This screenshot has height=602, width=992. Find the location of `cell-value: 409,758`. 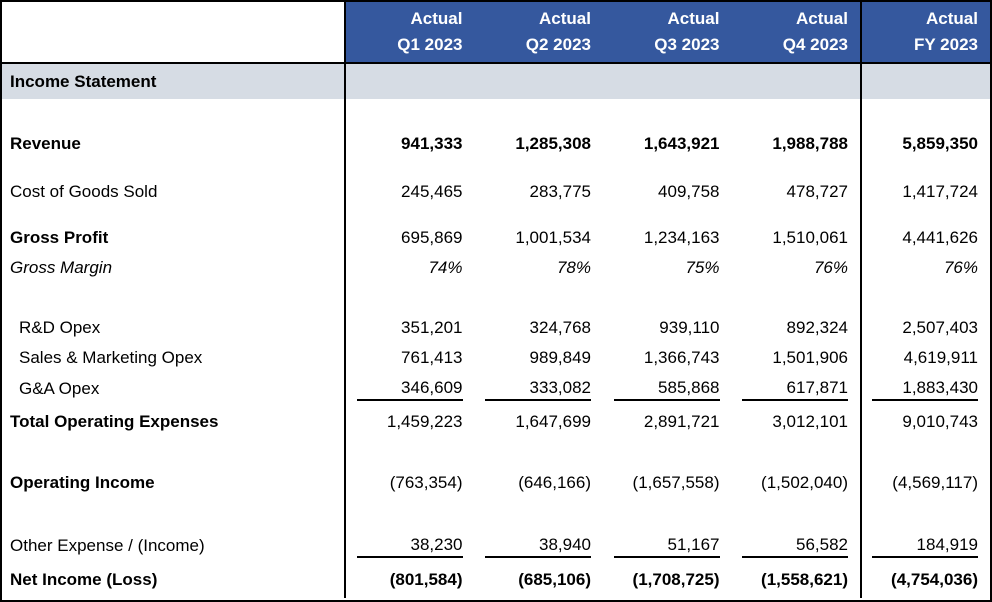

cell-value: 409,758 is located at coordinates (689, 191).